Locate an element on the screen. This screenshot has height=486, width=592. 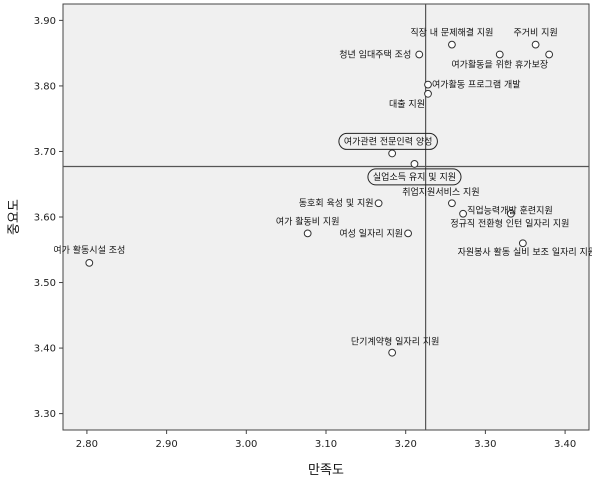
x-axis: 2.80 2.90 3.00 3.10 3.20 3.30 3.40 is located at coordinates (326, 440).